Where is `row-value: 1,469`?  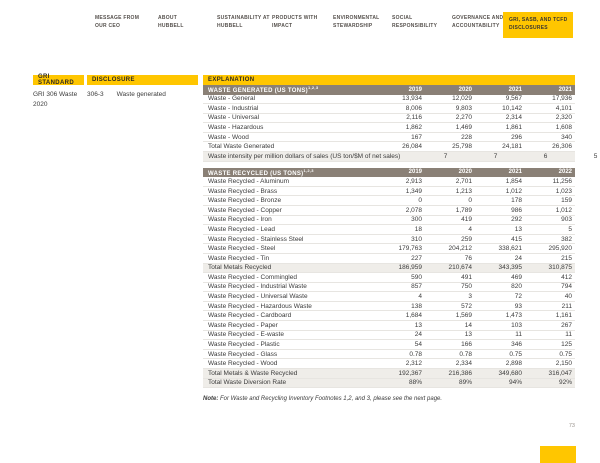 row-value: 1,469 is located at coordinates (463, 128).